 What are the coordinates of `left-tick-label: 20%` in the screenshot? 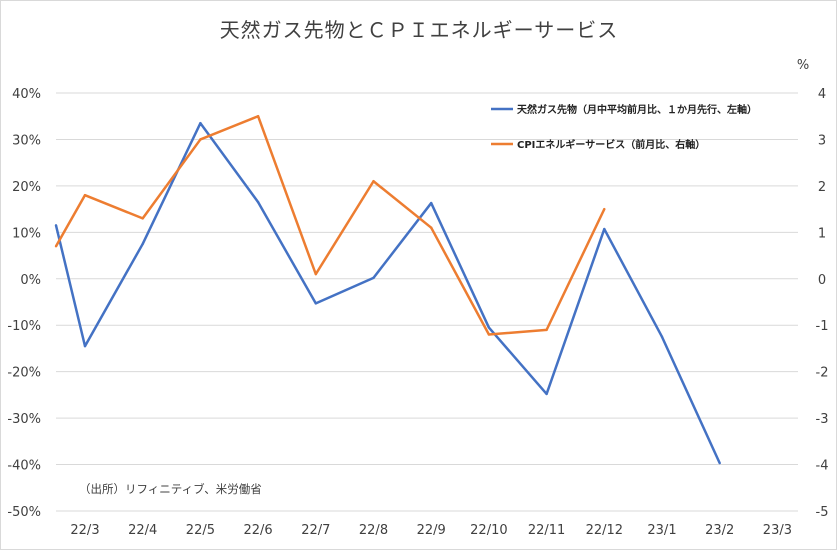 It's located at (26, 187).